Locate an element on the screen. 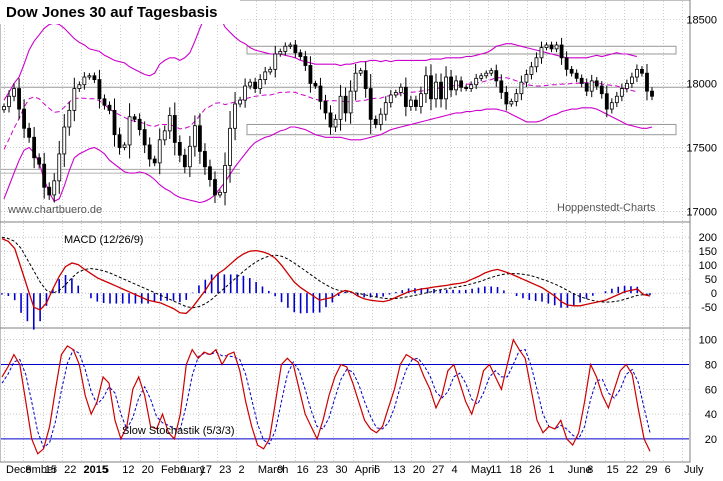 This screenshot has height=481, width=723. date-tick-label: 9 is located at coordinates (280, 470).